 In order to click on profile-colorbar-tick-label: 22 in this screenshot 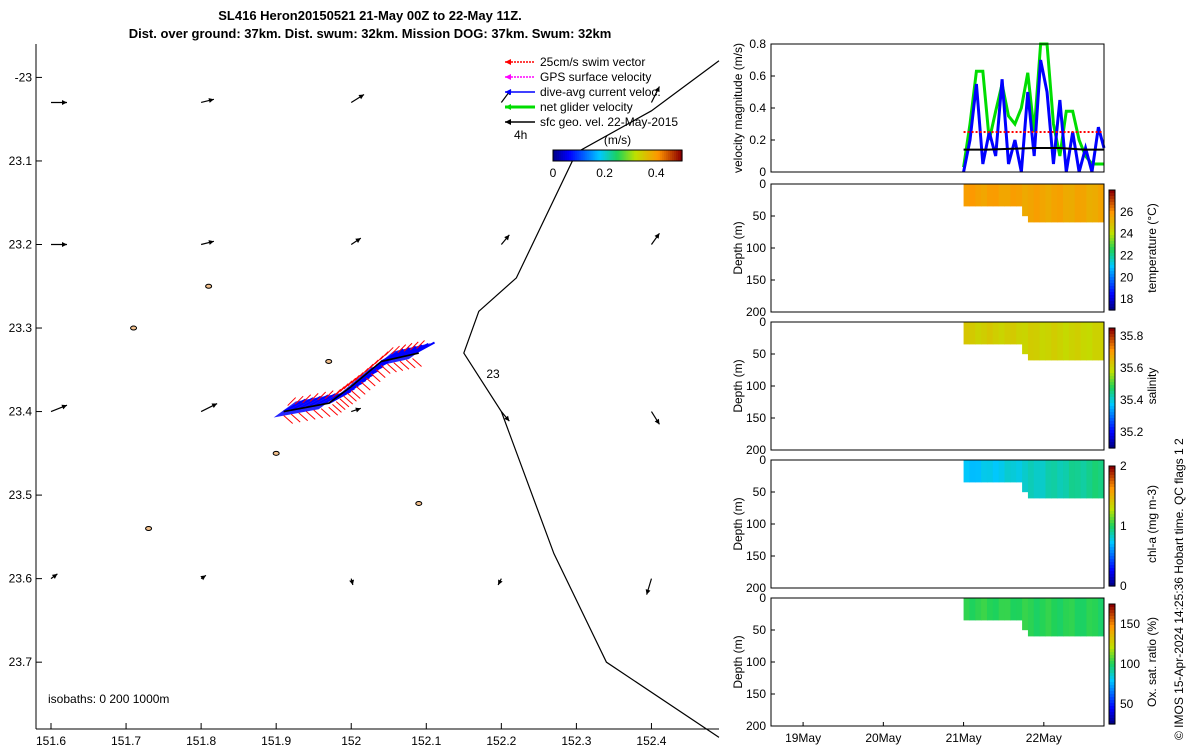, I will do `click(1127, 255)`.